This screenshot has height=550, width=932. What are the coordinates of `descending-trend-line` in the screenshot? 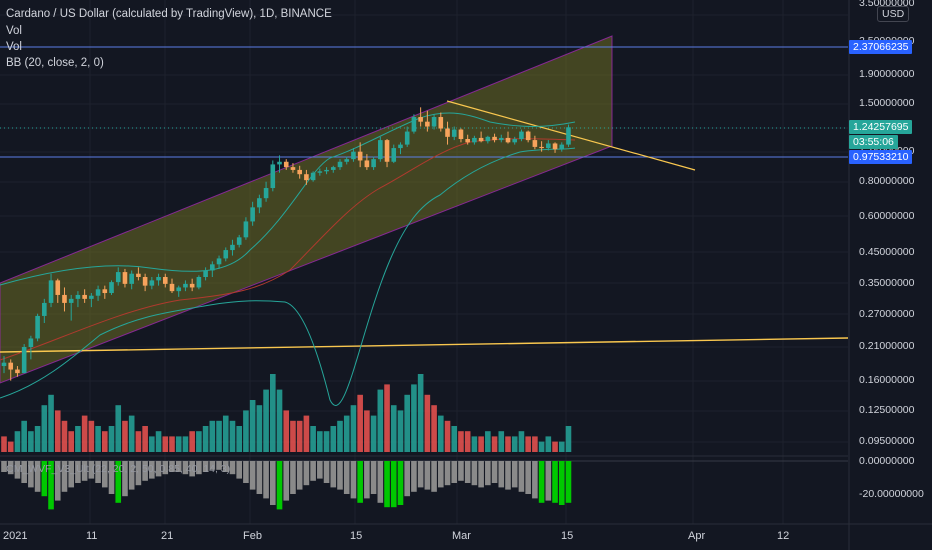 It's located at (571, 135).